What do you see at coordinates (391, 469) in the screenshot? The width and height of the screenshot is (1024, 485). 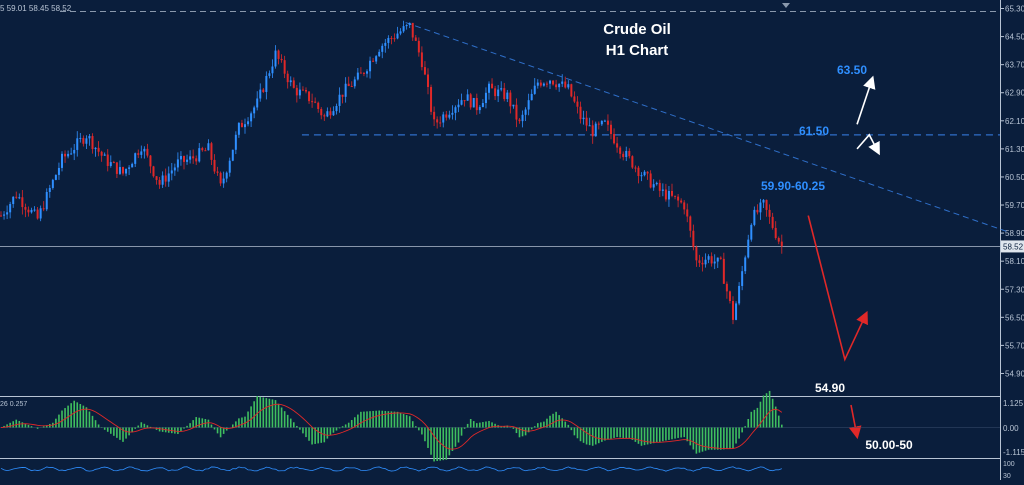 I see `sub-indicator-line` at bounding box center [391, 469].